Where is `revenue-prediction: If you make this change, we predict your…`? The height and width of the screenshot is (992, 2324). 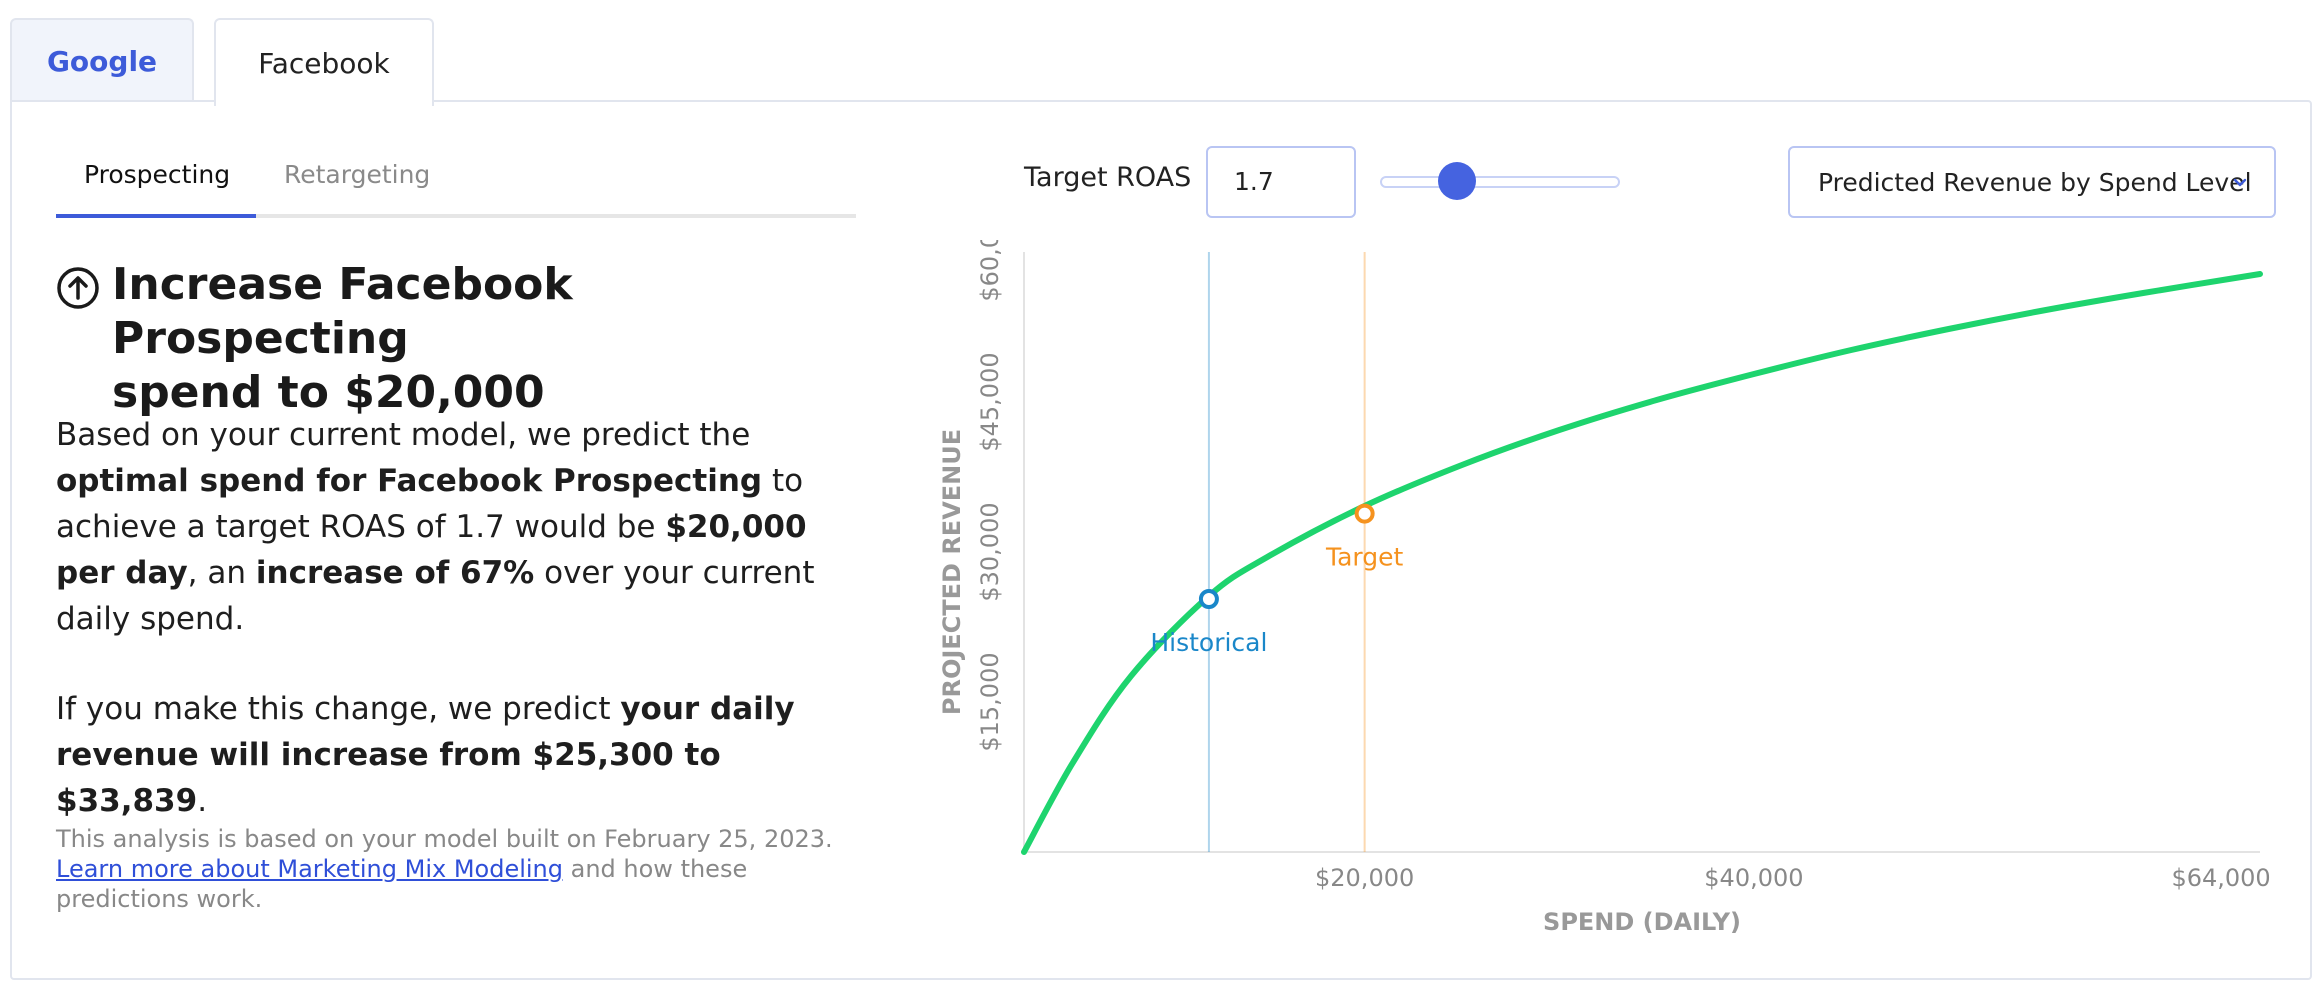 revenue-prediction: If you make this change, we predict your… is located at coordinates (425, 755).